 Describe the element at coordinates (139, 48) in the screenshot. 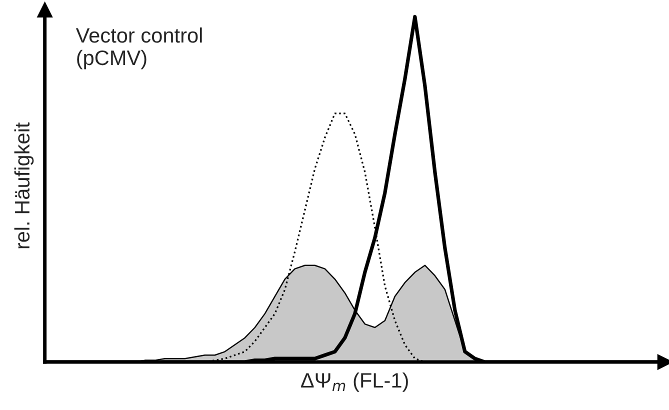

I see `annotation: Vector control (pCMV)` at that location.